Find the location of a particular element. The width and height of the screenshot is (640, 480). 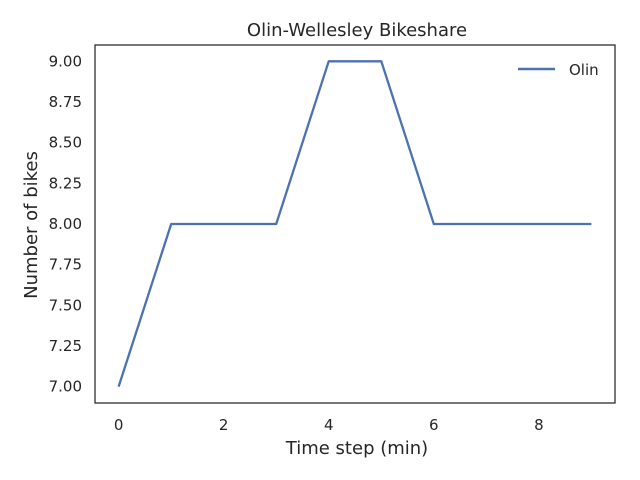

y-tick-label: 8.50 is located at coordinates (65, 143).